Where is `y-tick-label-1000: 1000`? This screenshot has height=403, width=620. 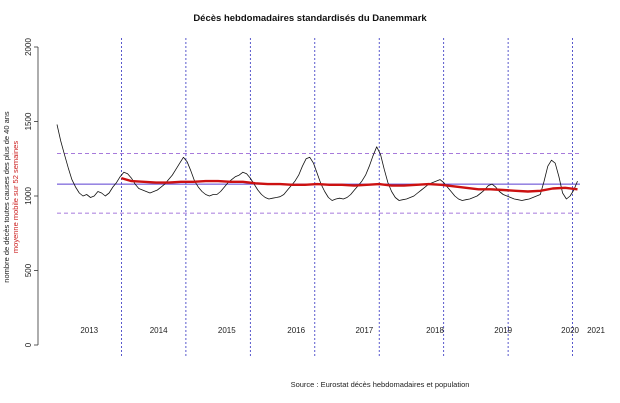 y-tick-label-1000: 1000 is located at coordinates (28, 196).